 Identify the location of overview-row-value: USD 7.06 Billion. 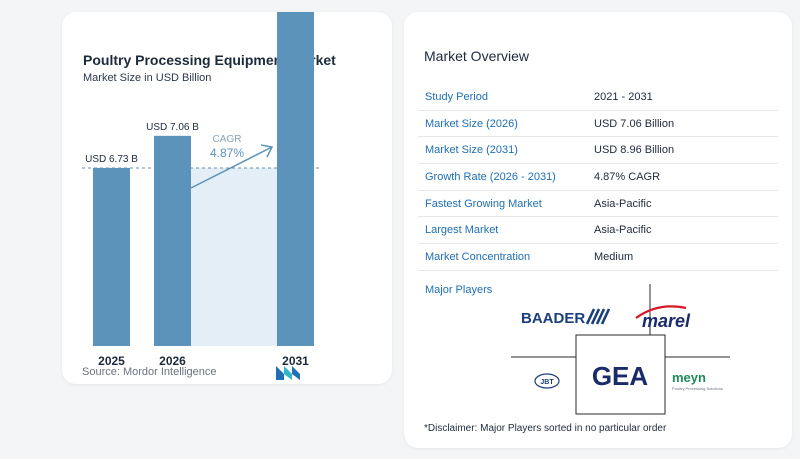
(634, 123).